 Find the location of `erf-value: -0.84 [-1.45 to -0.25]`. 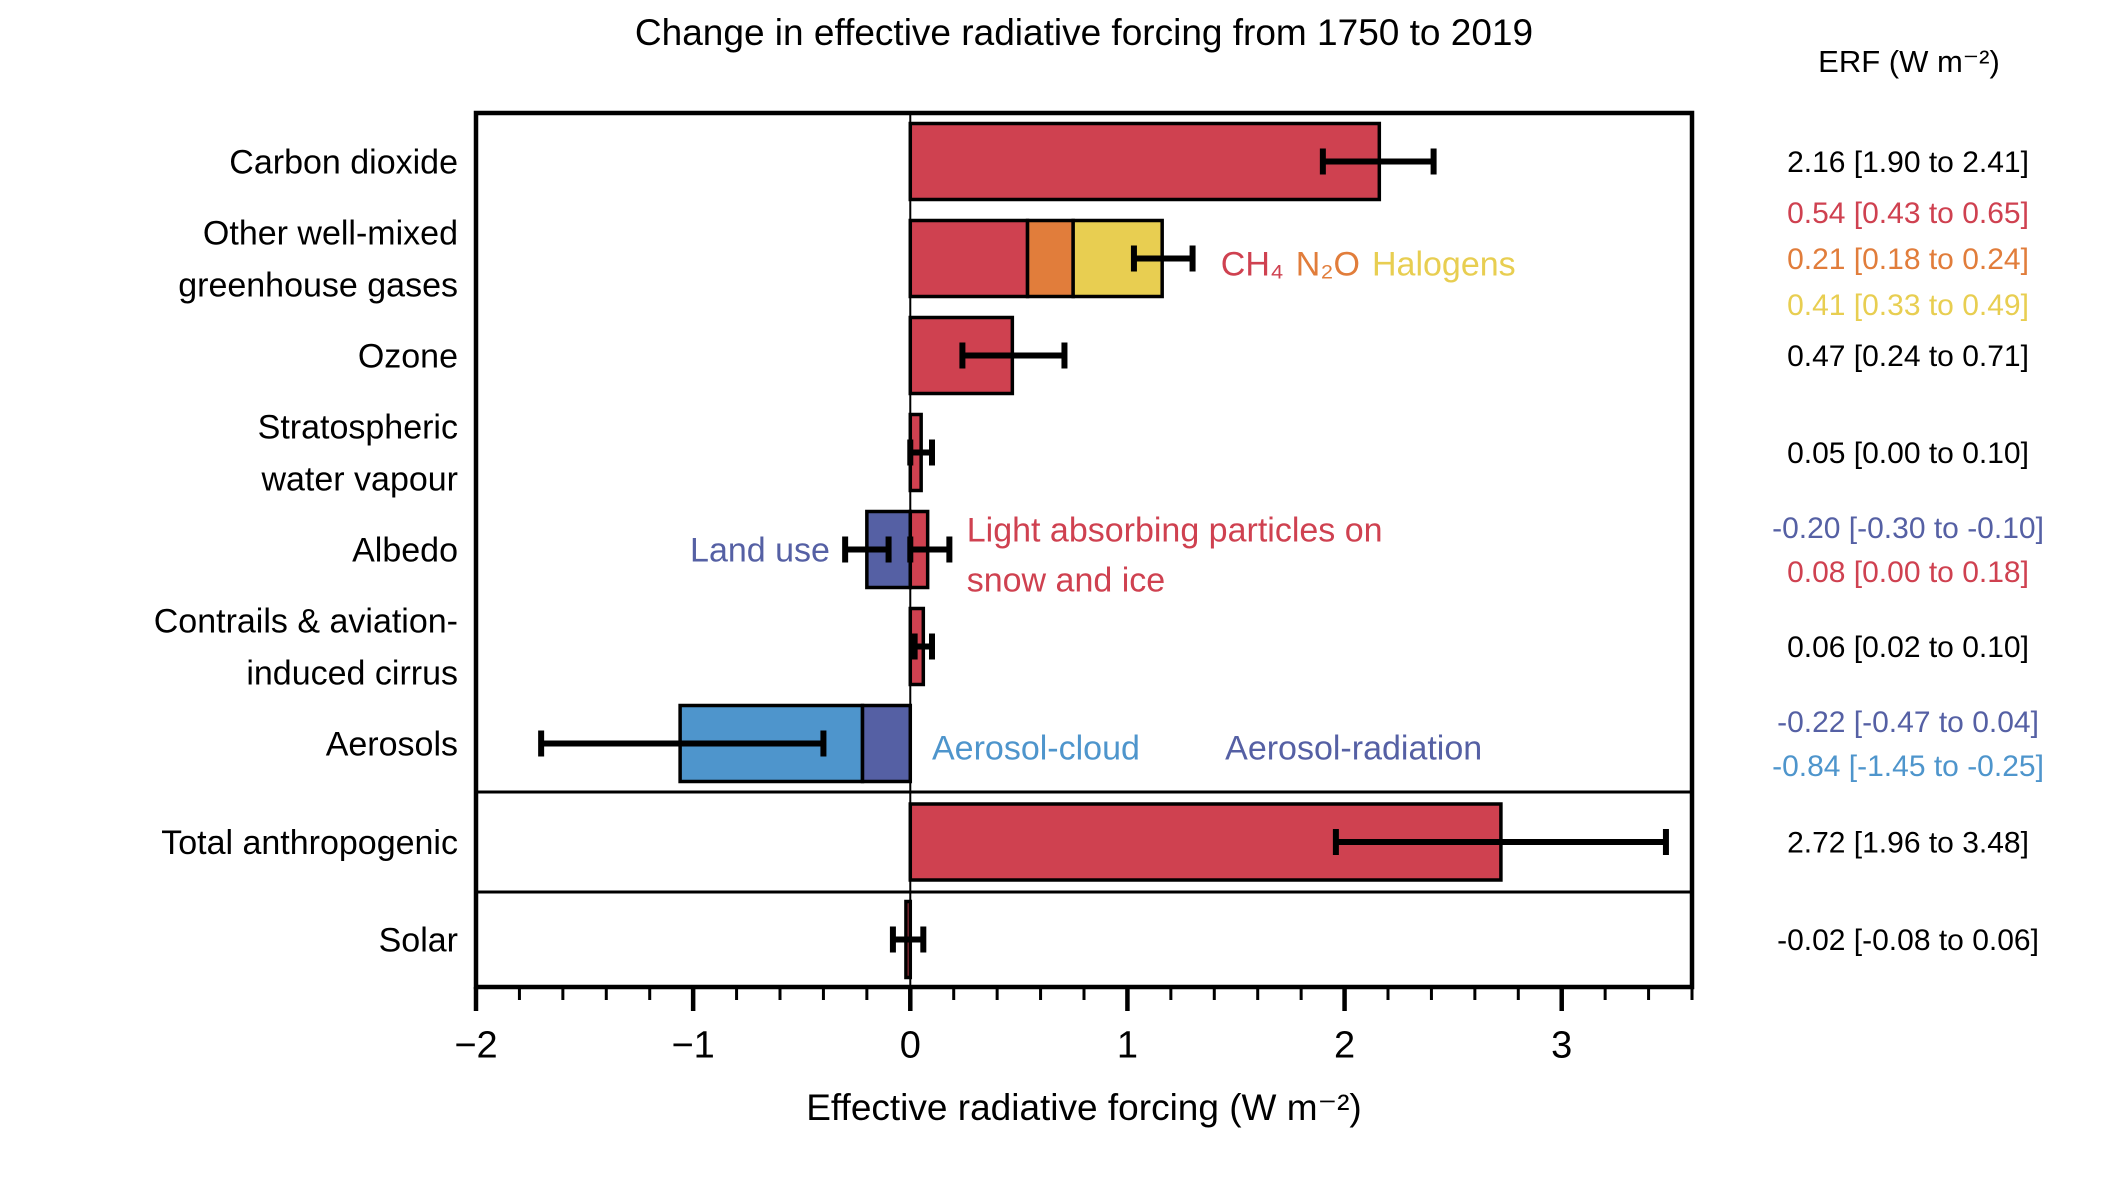

erf-value: -0.84 [-1.45 to -0.25] is located at coordinates (1908, 766).